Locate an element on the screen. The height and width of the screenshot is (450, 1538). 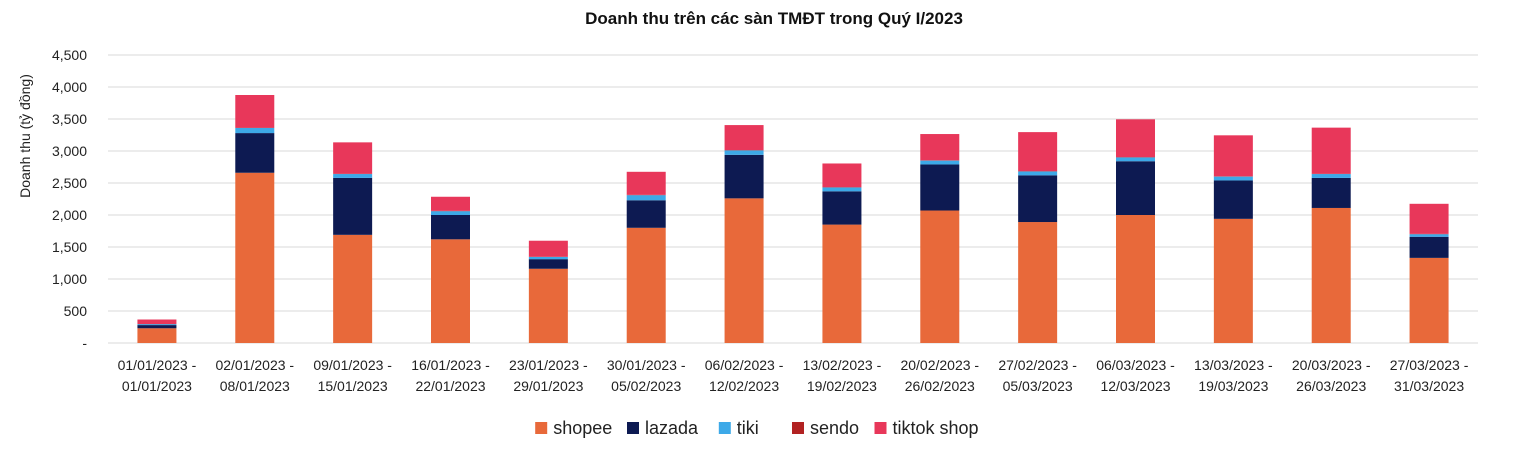
y-tick-label: 500 is located at coordinates (76, 311).